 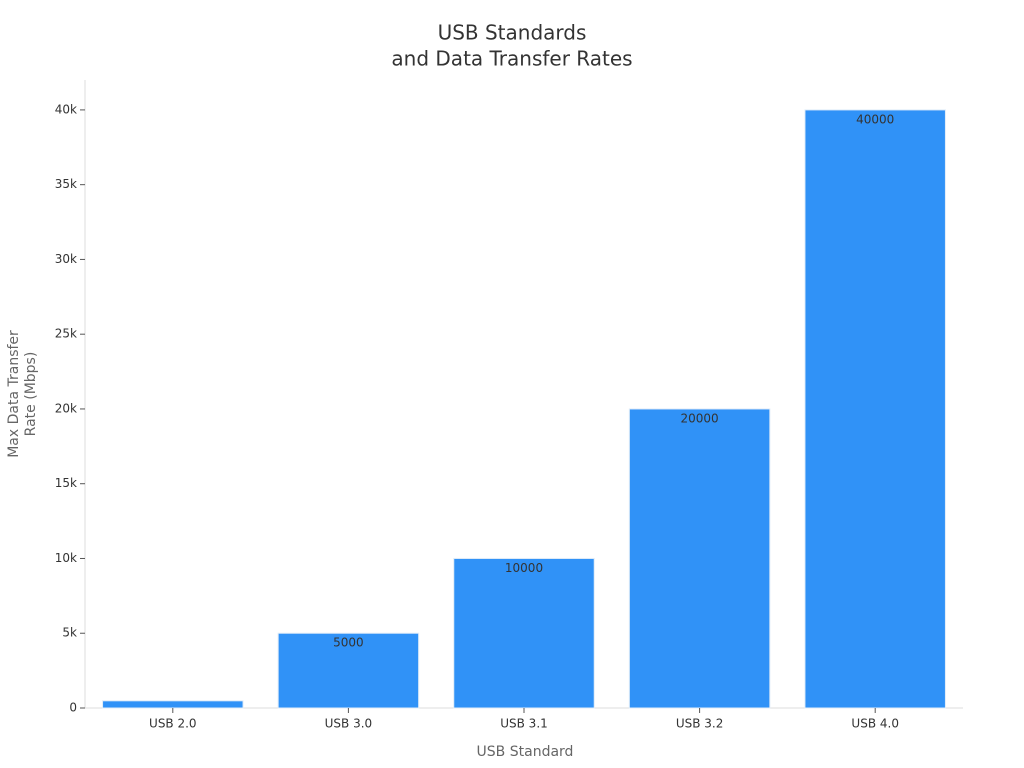 I want to click on y-tick-label: 20k, so click(x=66, y=408).